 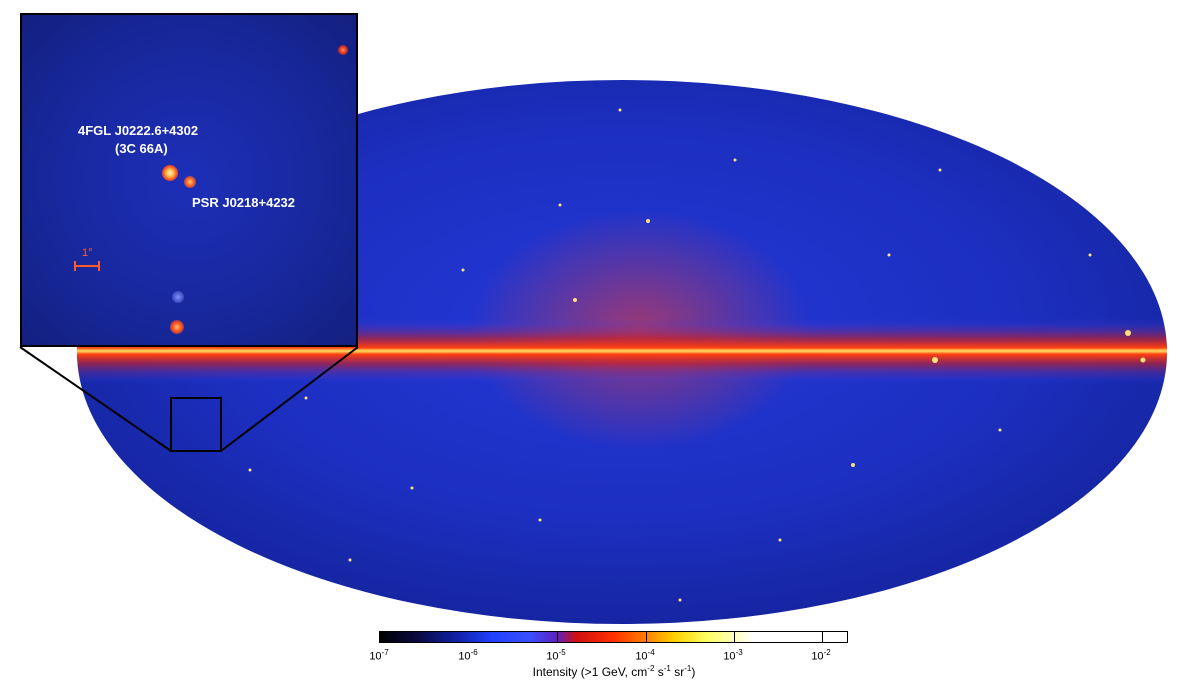 I want to click on tick-label: 10⁻², so click(x=821, y=655).